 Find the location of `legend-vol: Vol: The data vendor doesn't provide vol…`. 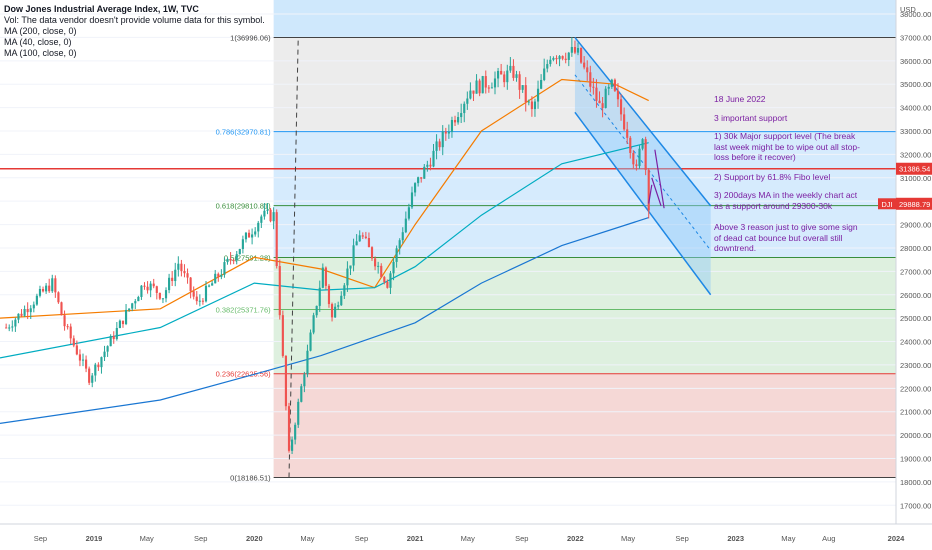

legend-vol: Vol: The data vendor doesn't provide vol… is located at coordinates (134, 20).